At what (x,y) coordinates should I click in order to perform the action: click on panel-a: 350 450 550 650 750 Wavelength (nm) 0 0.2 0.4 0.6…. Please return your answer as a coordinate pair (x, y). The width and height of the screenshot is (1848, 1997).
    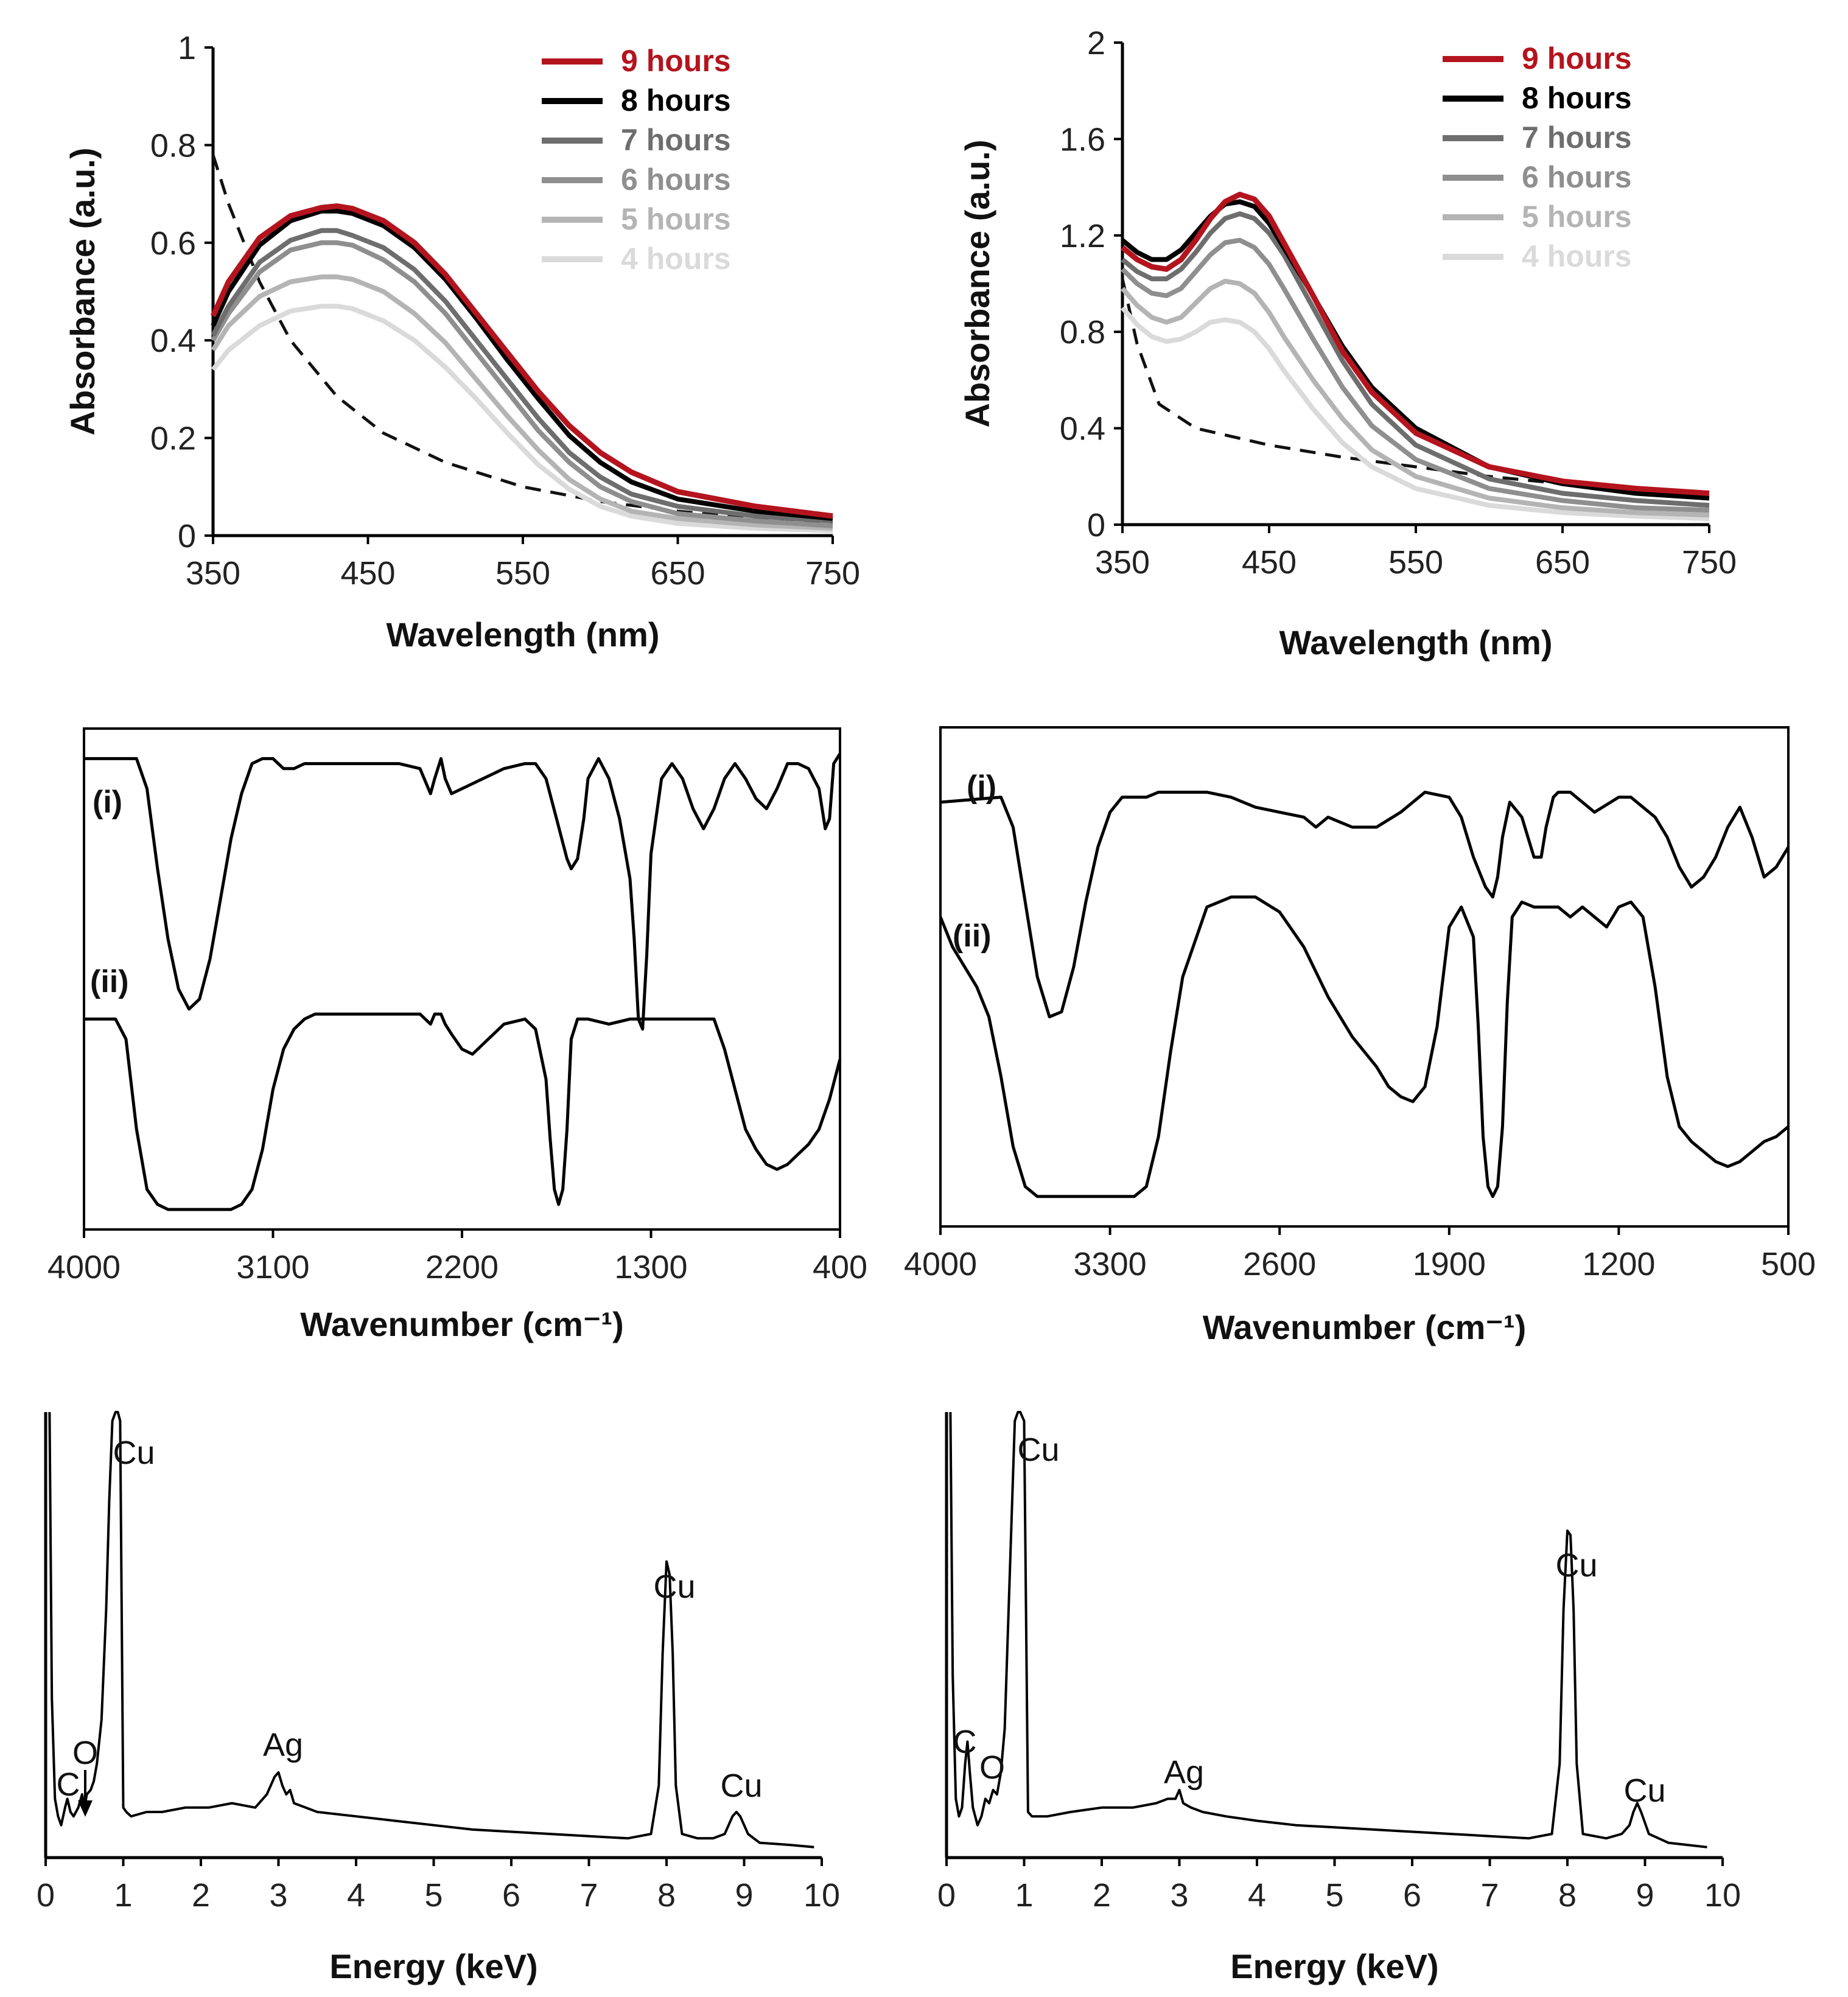
    Looking at the image, I should click on (462, 342).